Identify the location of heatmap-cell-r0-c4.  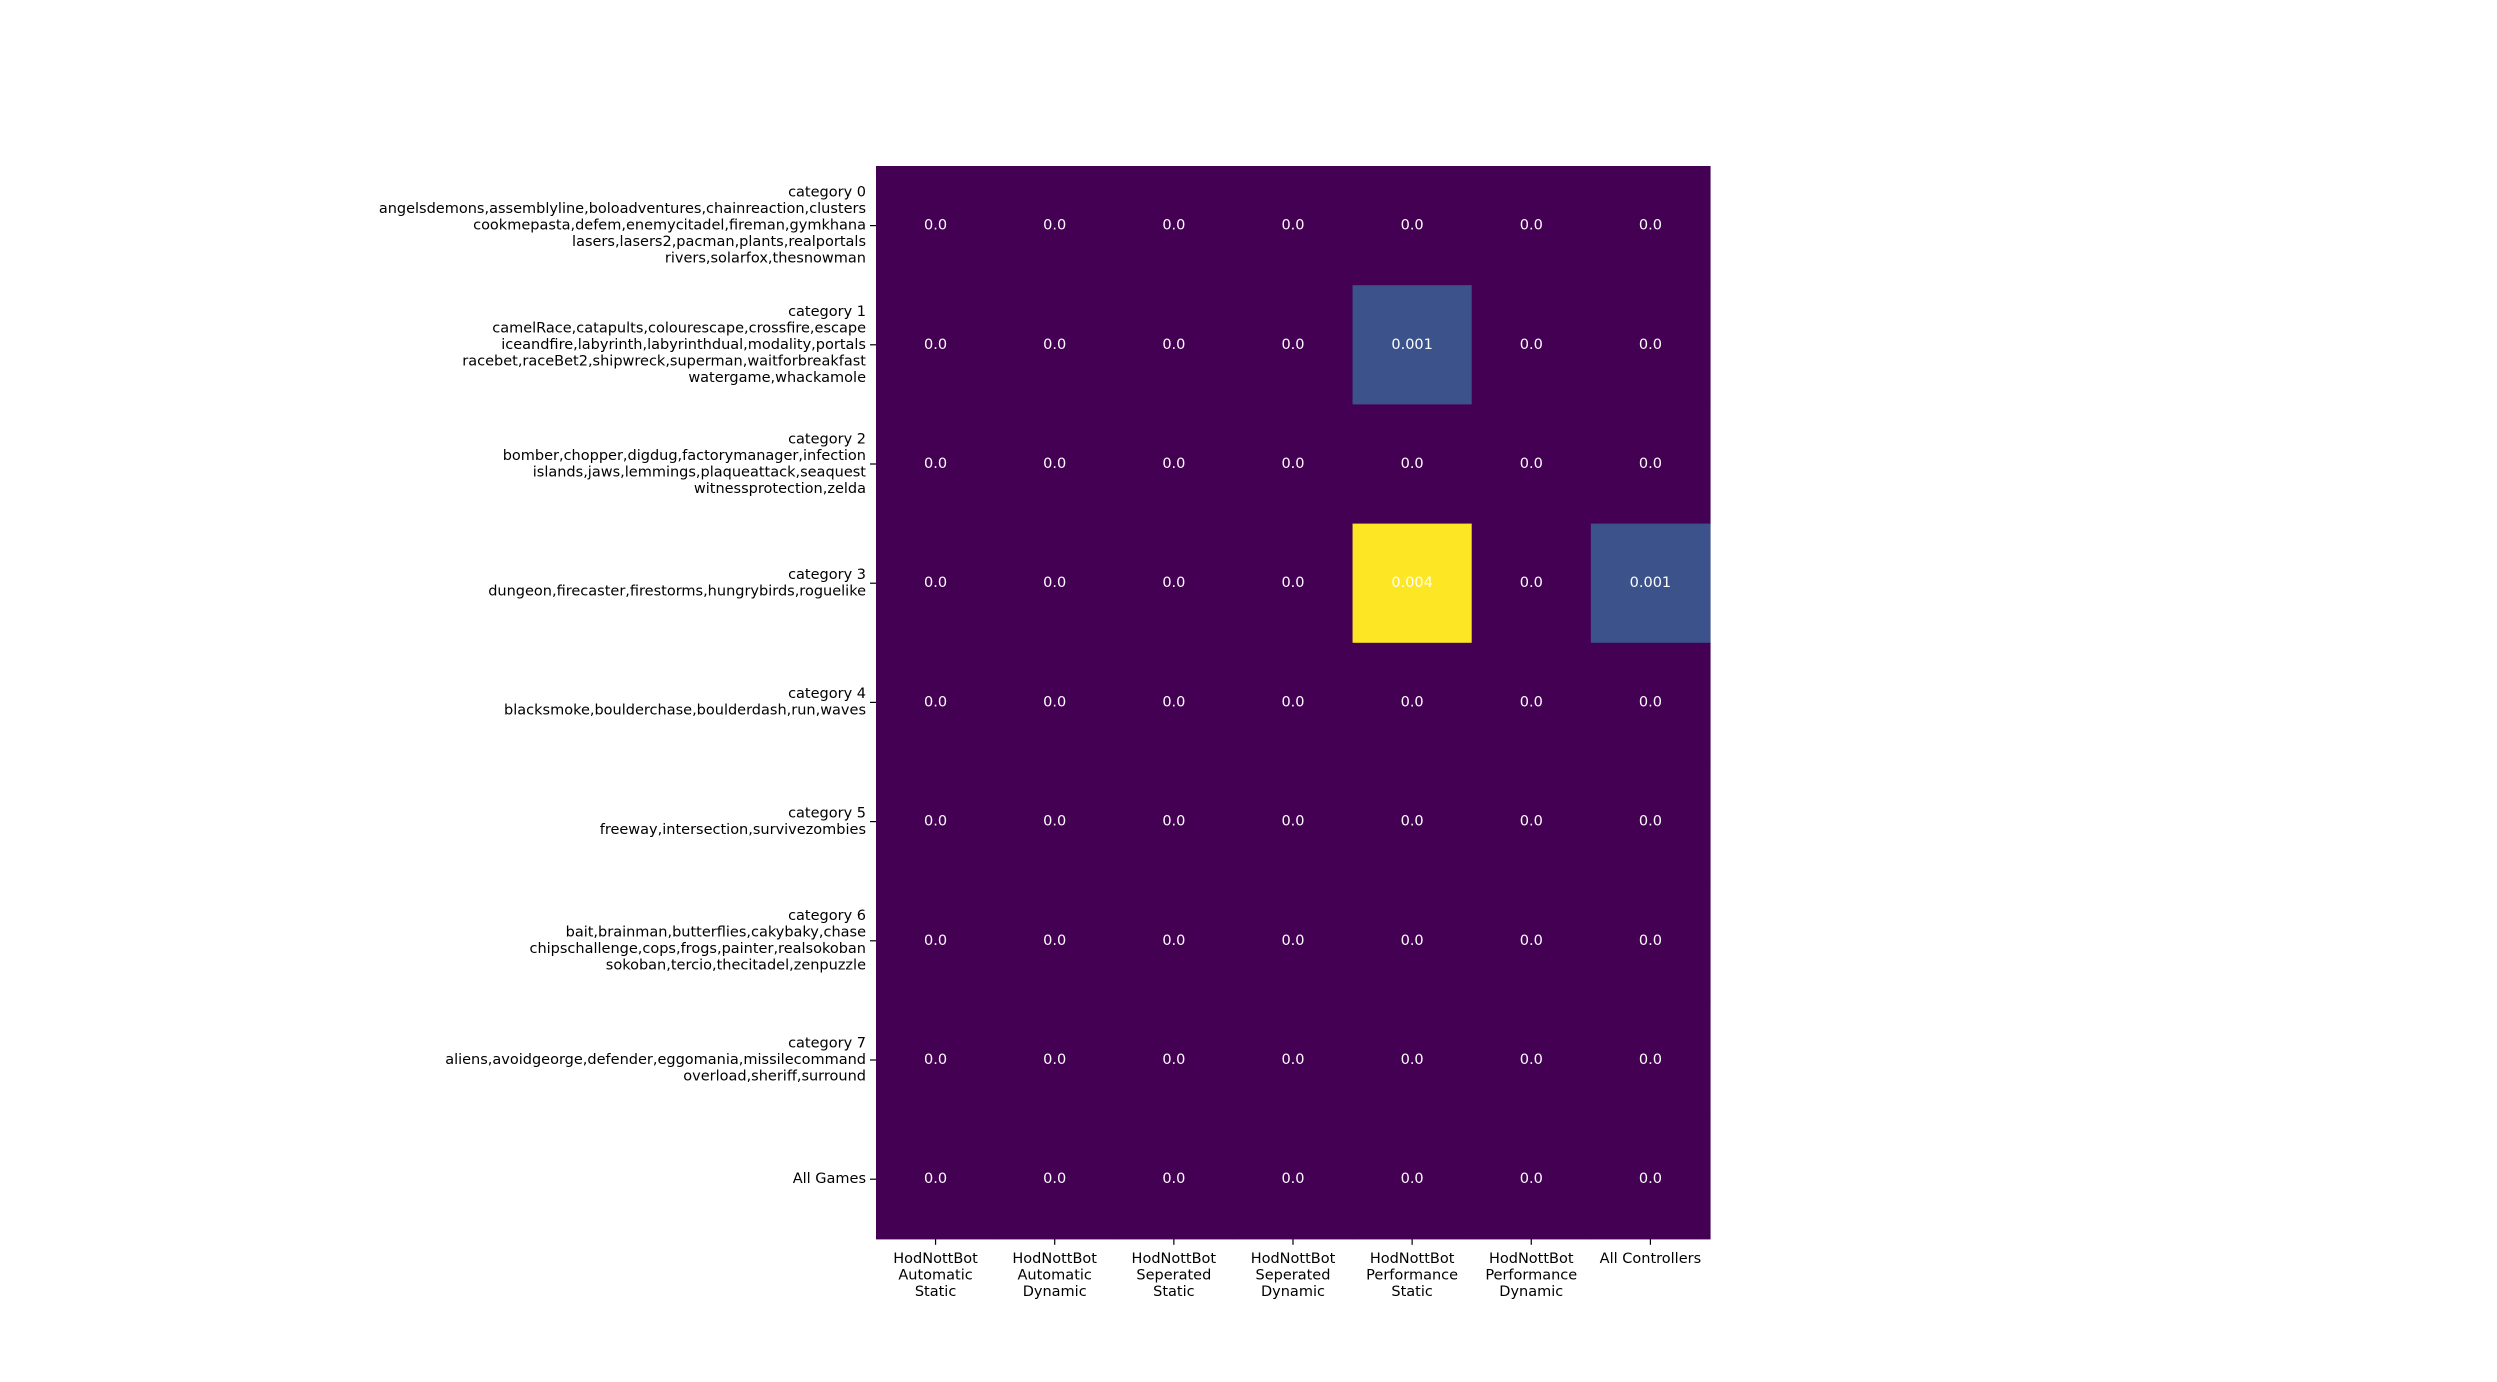
(1412, 226).